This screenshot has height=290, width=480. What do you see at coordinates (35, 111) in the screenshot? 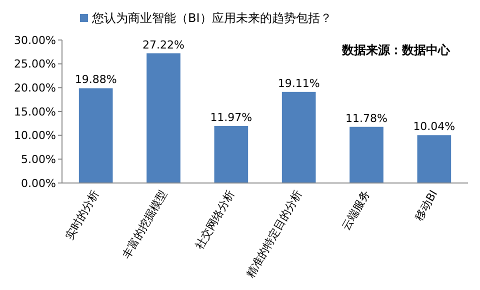
I see `y-tick-label: 15.00%` at bounding box center [35, 111].